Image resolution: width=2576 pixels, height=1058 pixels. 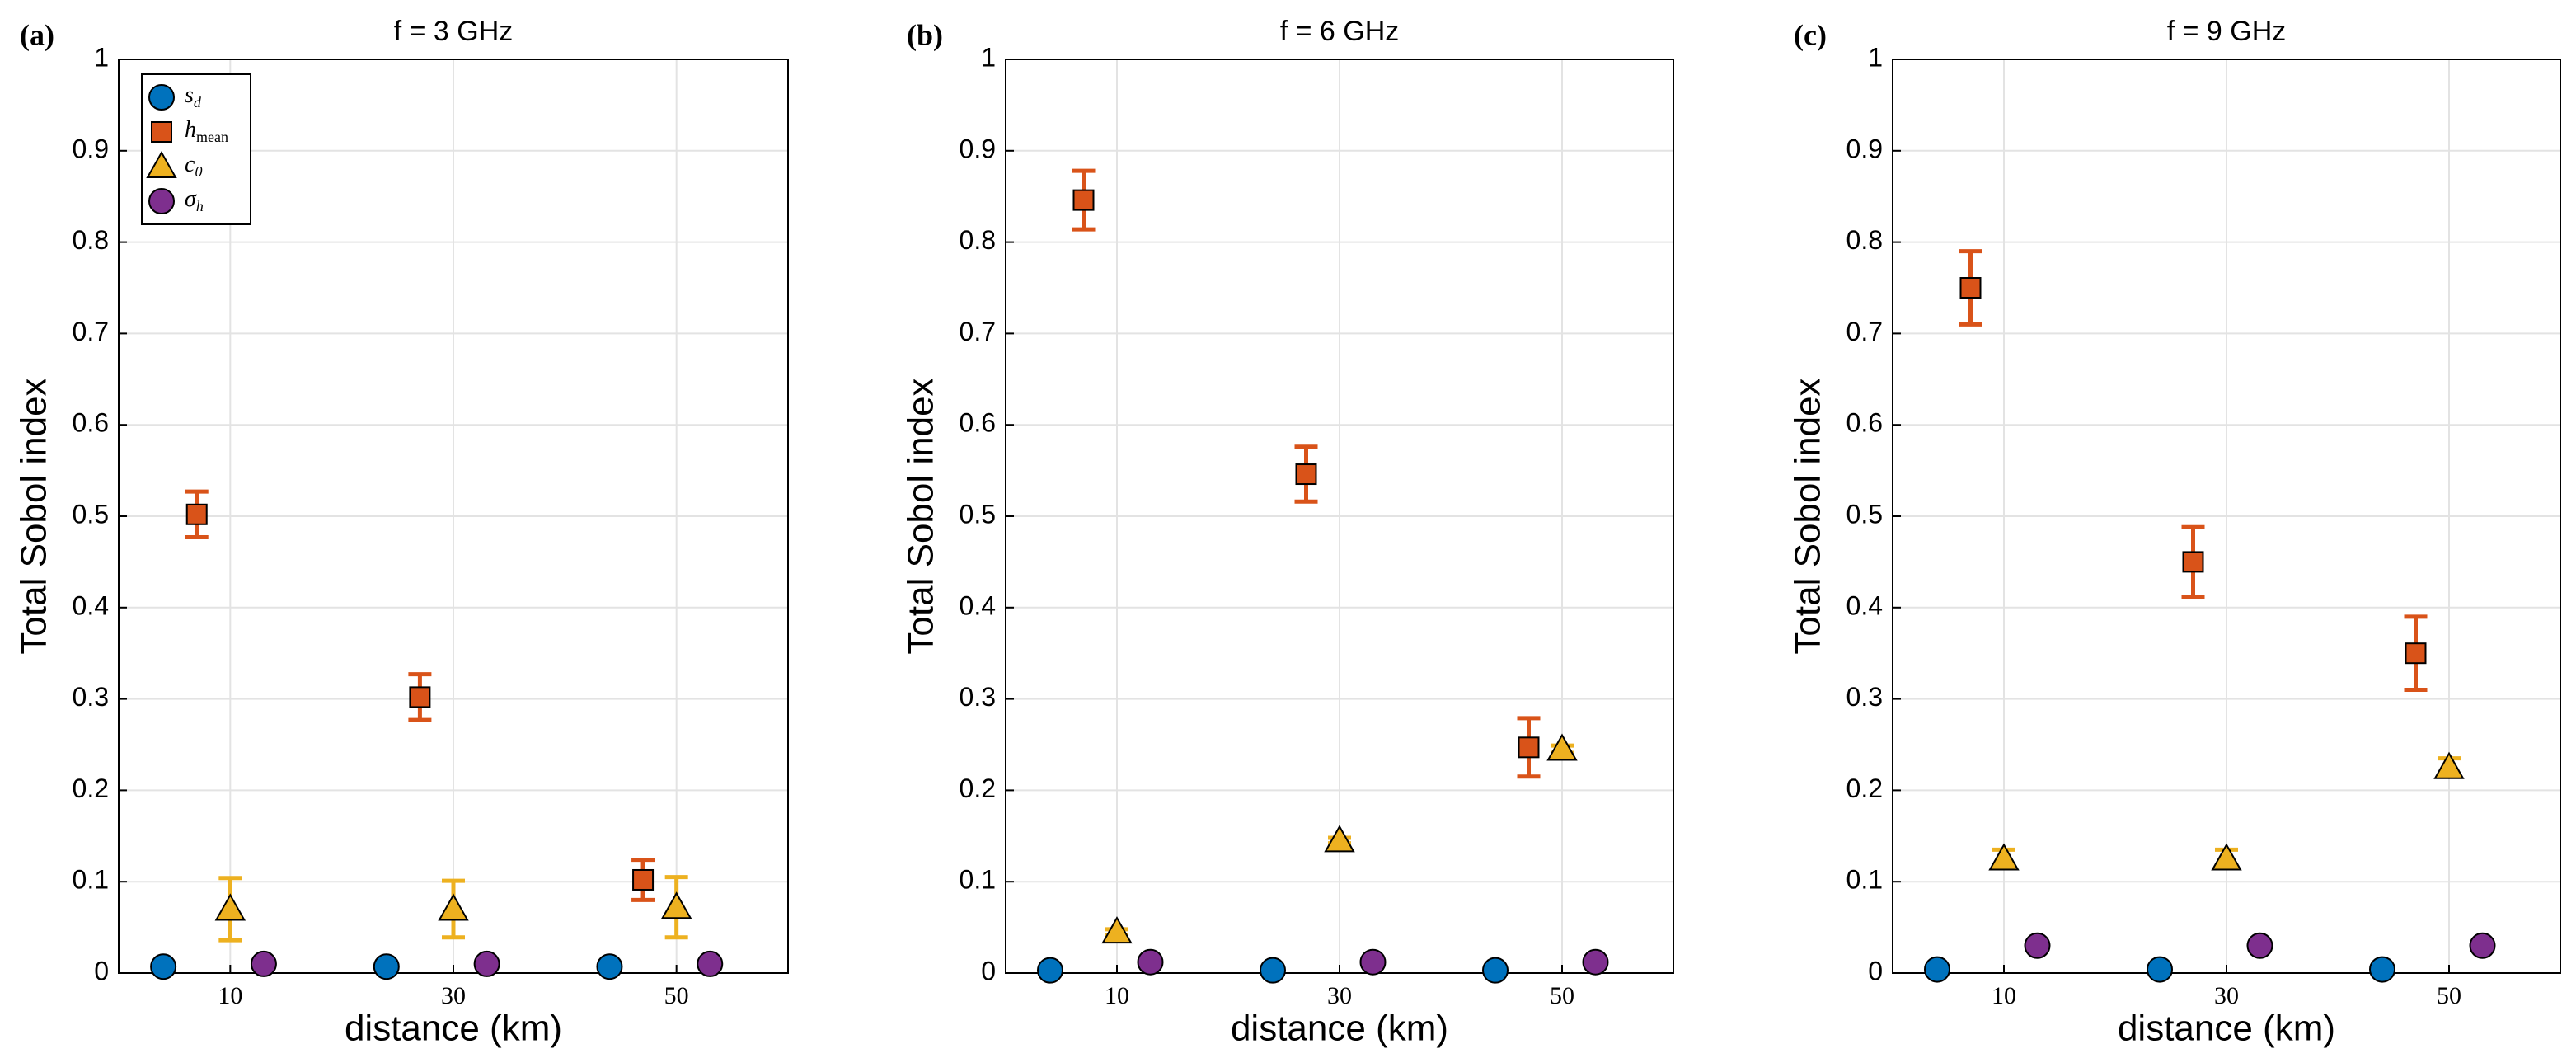 I want to click on legend-subscript: 0, so click(x=199, y=171).